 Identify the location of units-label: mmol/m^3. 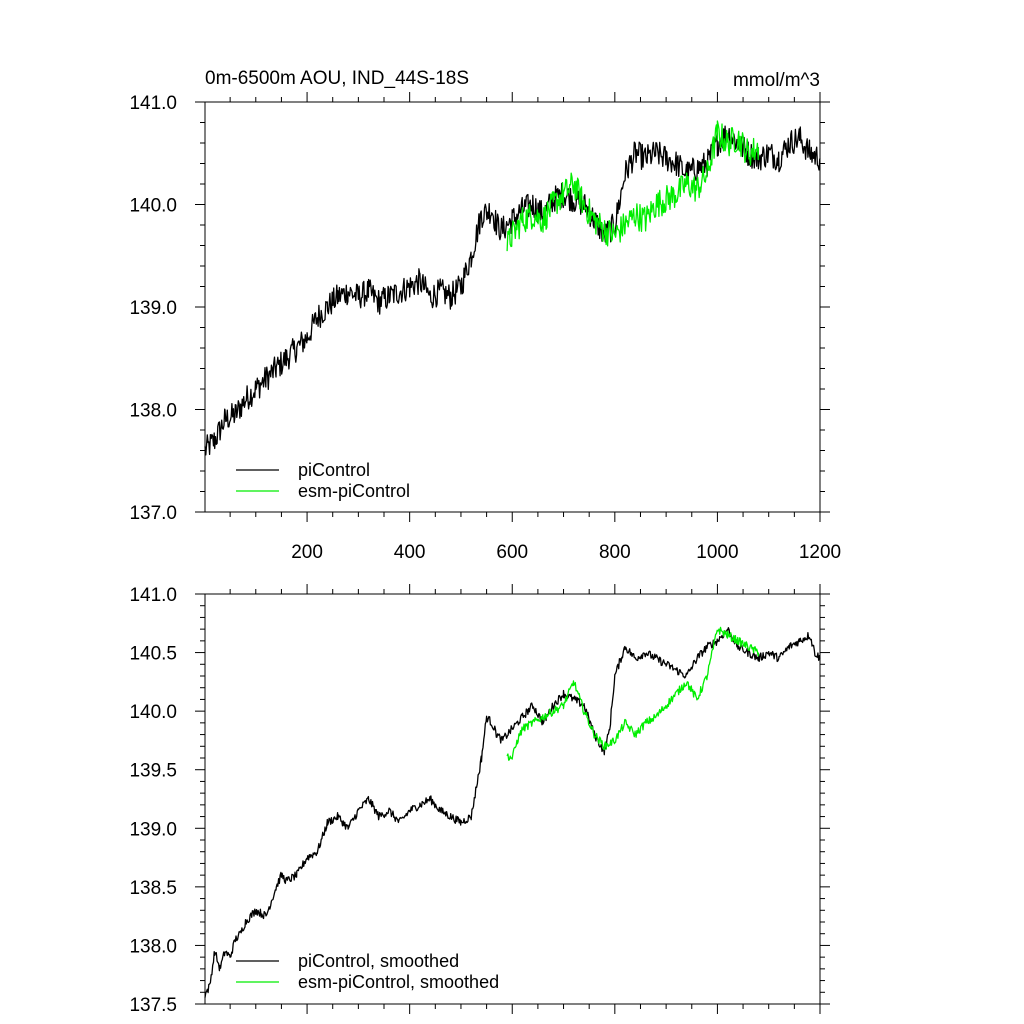
(776, 80).